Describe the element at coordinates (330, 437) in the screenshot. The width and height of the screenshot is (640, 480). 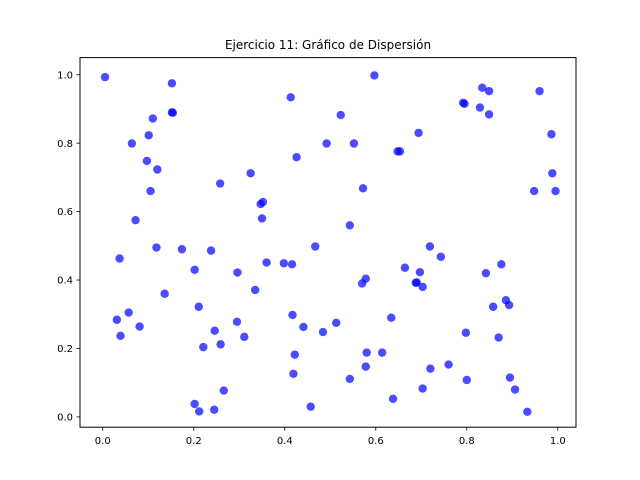
I see `x-axis-ticks: 0.0 0.2 0.4 0.6 0.8 1.0` at that location.